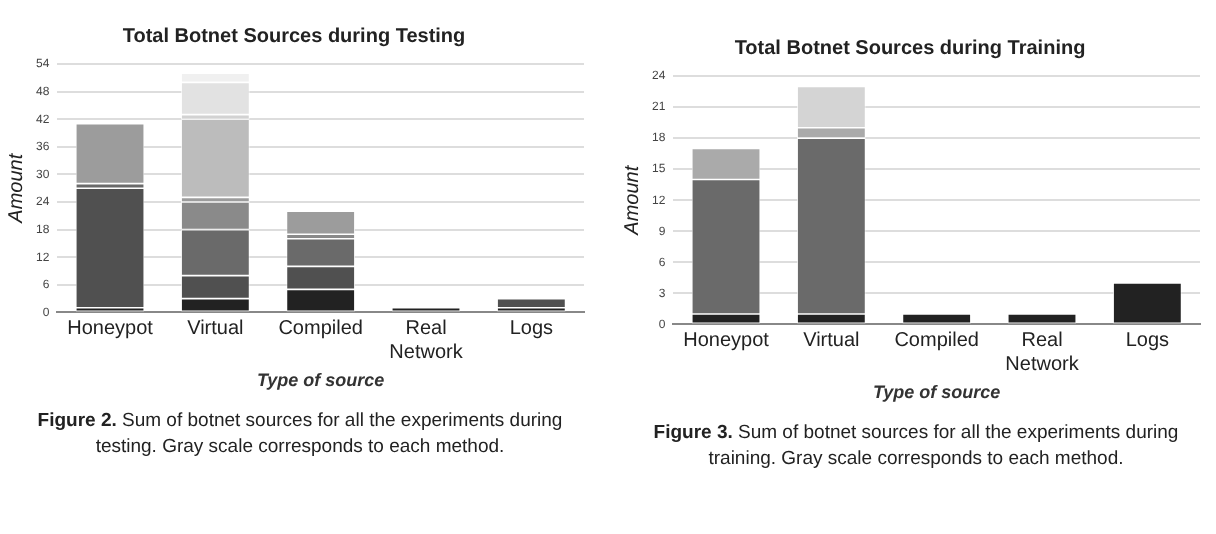  I want to click on chart-title: Total Botnet Sources during Training, so click(910, 48).